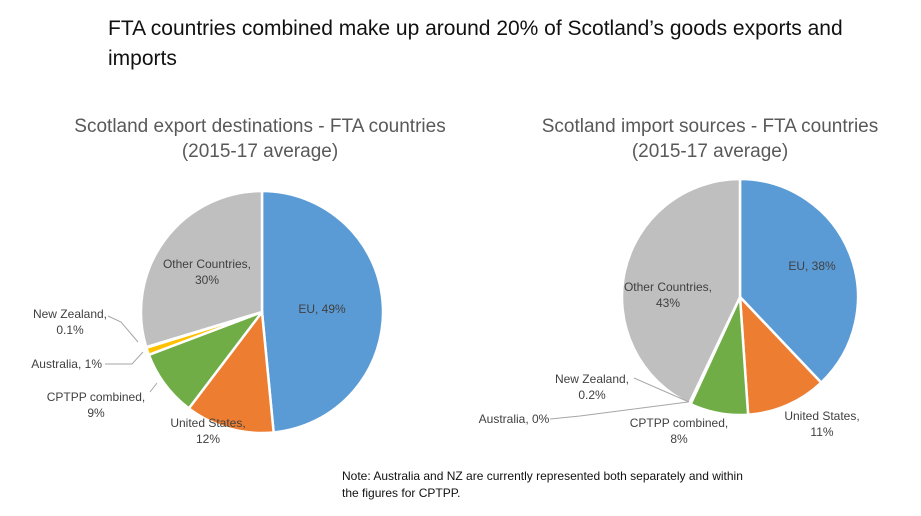 The image size is (921, 516). What do you see at coordinates (260, 151) in the screenshot?
I see `export-chart-subtitle: (2015-17 average)` at bounding box center [260, 151].